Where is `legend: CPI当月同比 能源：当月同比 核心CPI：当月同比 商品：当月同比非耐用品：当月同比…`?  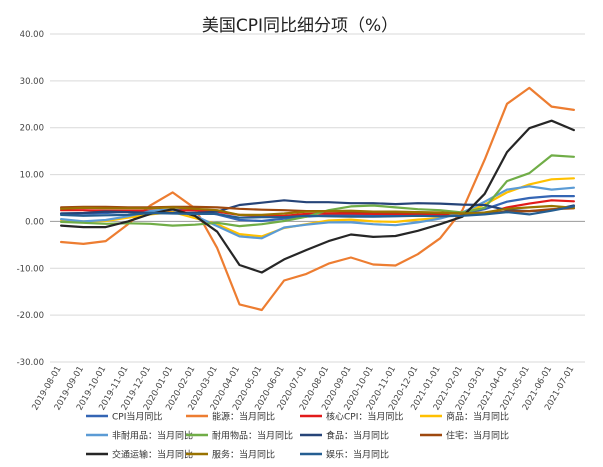
legend: CPI当月同比 能源：当月同比 核心CPI：当月同比 商品：当月同比非耐用品：当月同比… is located at coordinates (297, 436).